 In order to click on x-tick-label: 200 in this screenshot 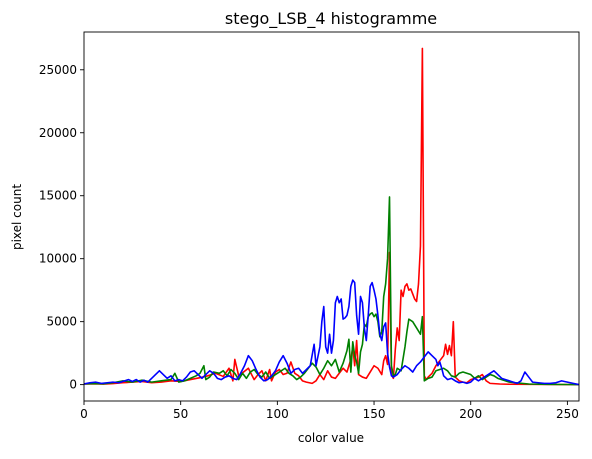, I will do `click(470, 414)`.